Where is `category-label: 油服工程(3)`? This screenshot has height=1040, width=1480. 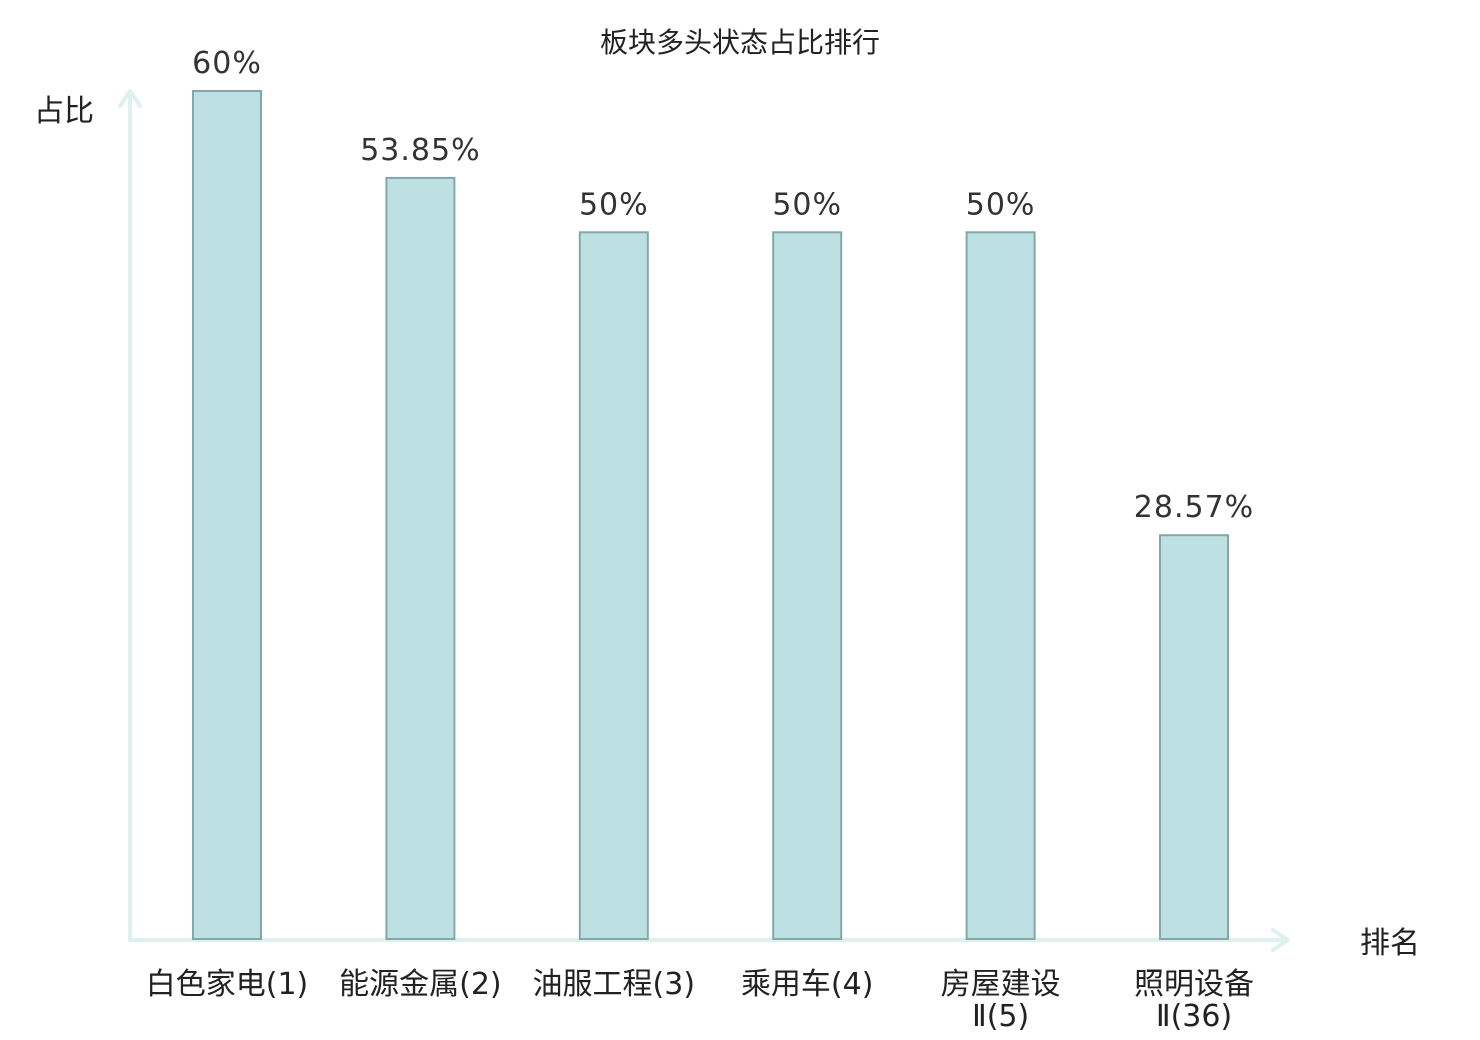 category-label: 油服工程(3) is located at coordinates (614, 984).